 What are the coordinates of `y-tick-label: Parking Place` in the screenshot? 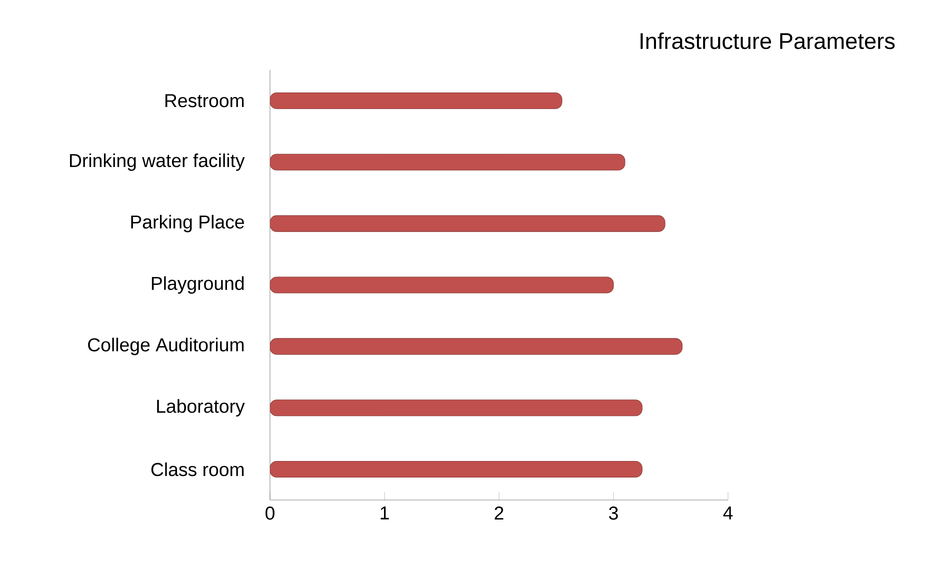 It's located at (187, 223).